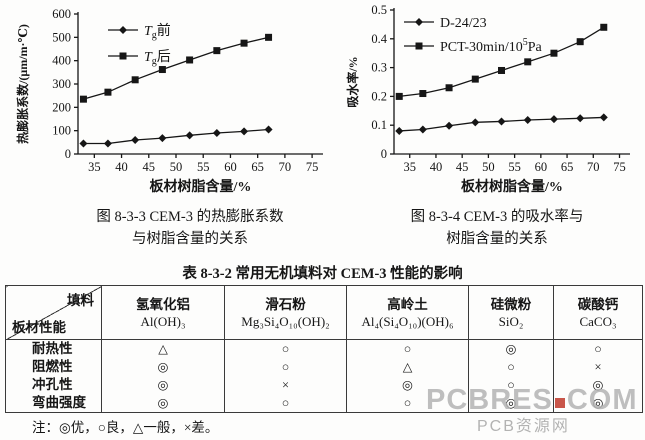 The height and width of the screenshot is (440, 645). I want to click on watermark-red-square-icon, so click(559, 403).